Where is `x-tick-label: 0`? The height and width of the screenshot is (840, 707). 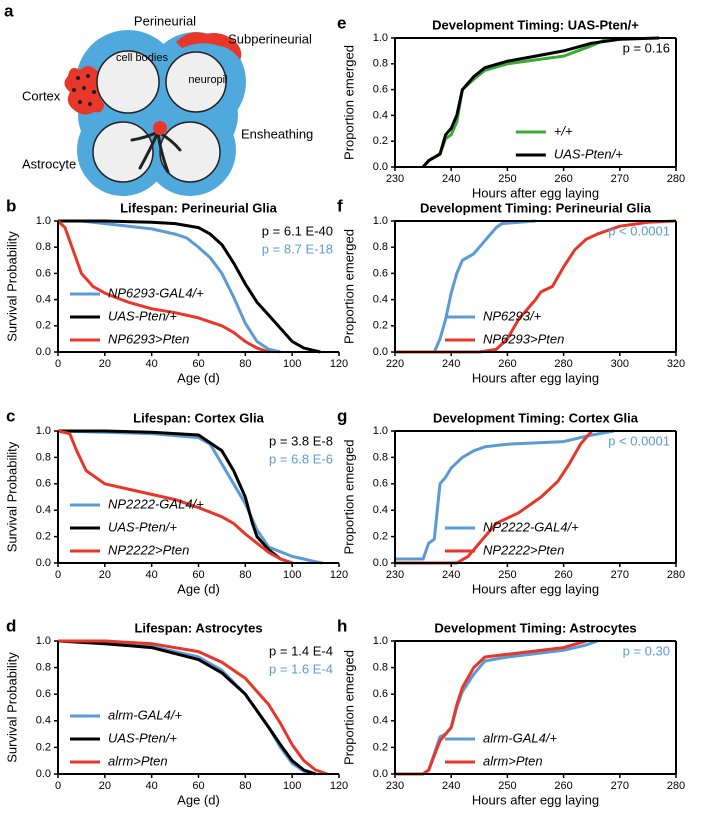
x-tick-label: 0 is located at coordinates (58, 786).